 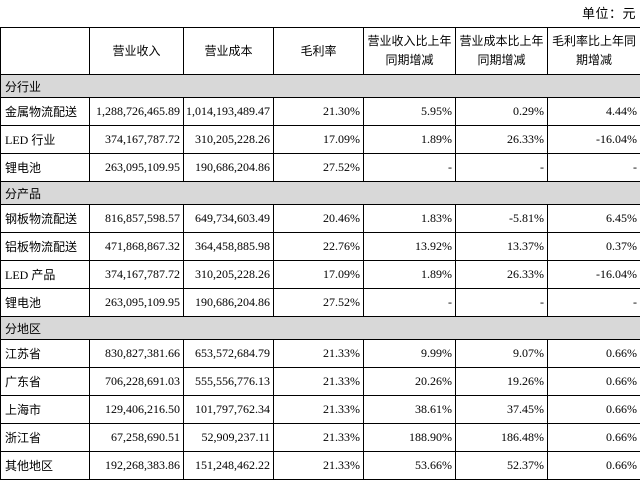 I want to click on section-title: 分行业, so click(x=320, y=86).